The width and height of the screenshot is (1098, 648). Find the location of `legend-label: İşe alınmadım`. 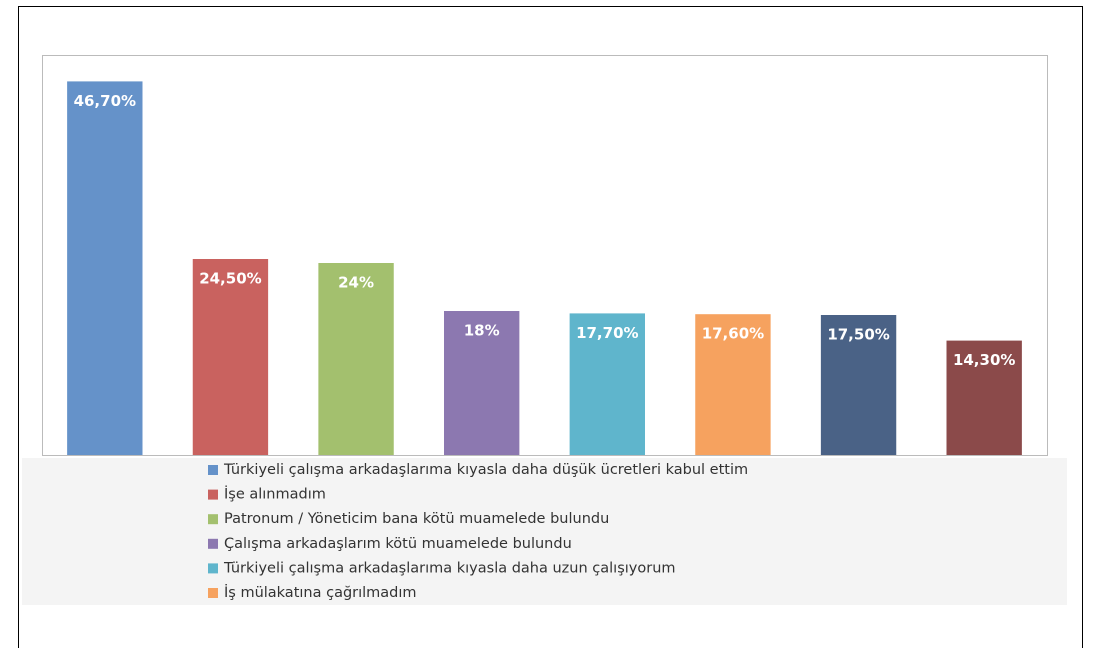

legend-label: İşe alınmadım is located at coordinates (275, 494).